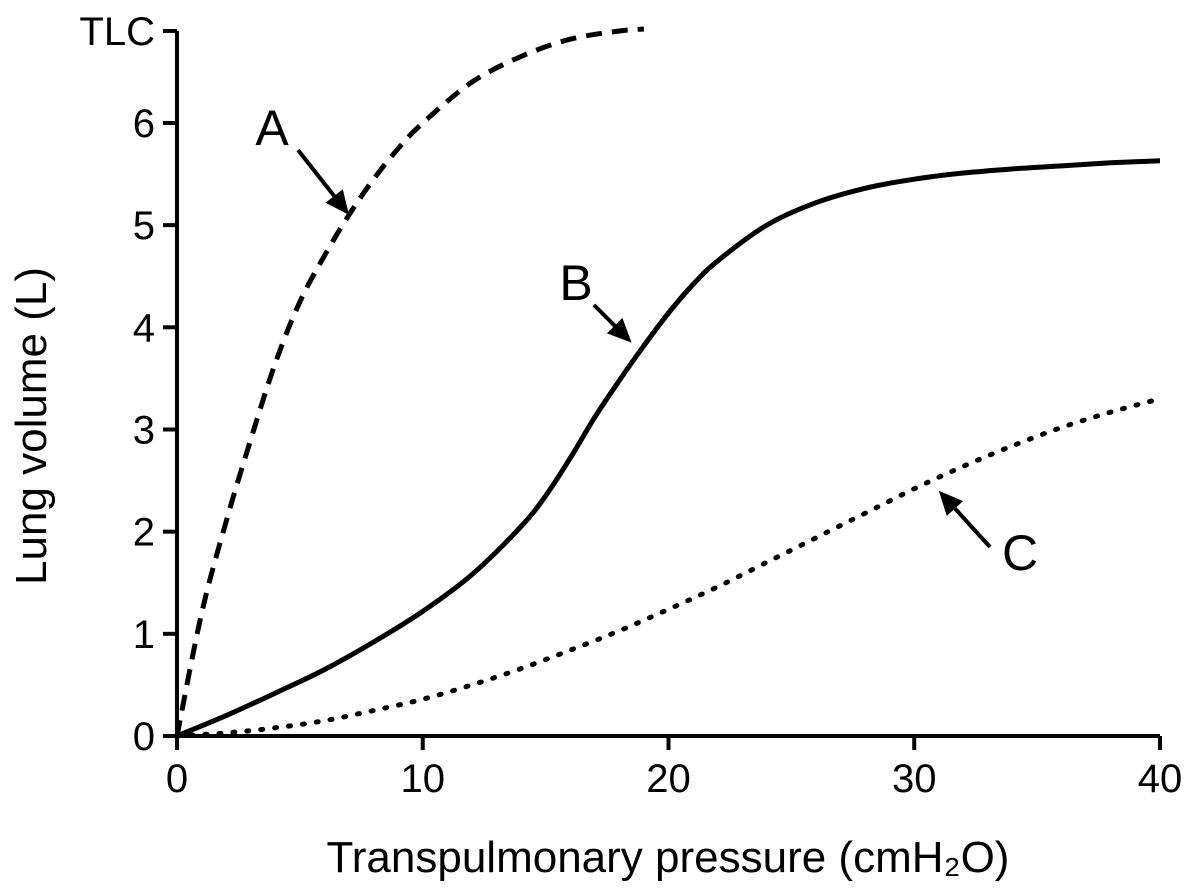  What do you see at coordinates (144, 430) in the screenshot?
I see `y-tick-label: 3` at bounding box center [144, 430].